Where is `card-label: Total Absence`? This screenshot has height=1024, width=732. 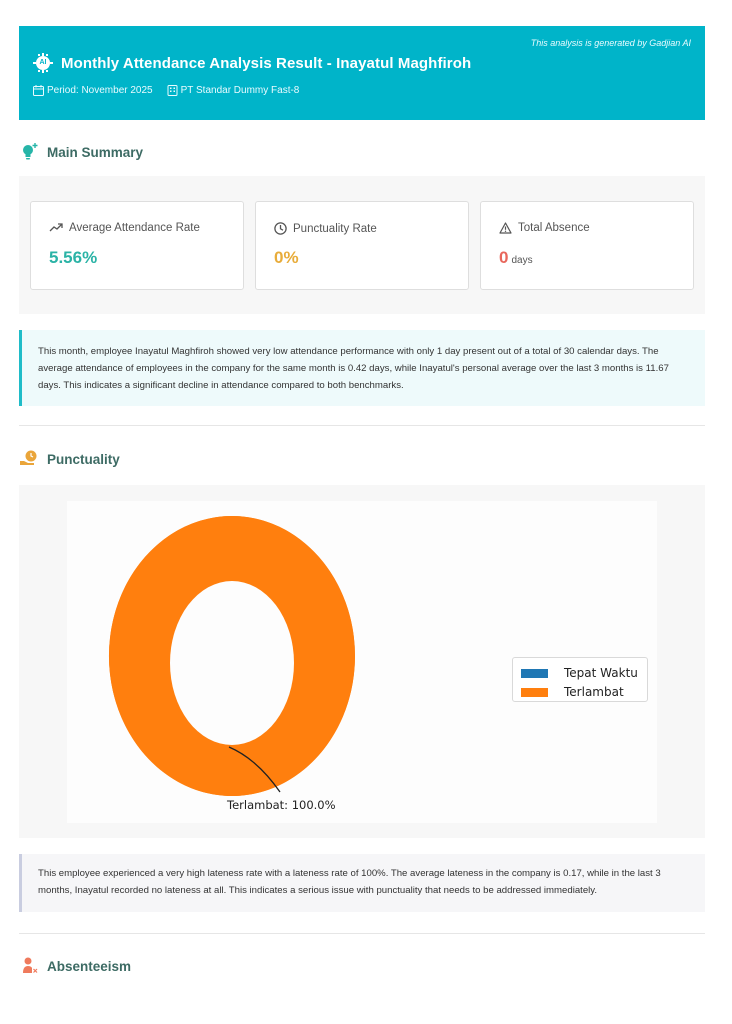
card-label: Total Absence is located at coordinates (554, 228).